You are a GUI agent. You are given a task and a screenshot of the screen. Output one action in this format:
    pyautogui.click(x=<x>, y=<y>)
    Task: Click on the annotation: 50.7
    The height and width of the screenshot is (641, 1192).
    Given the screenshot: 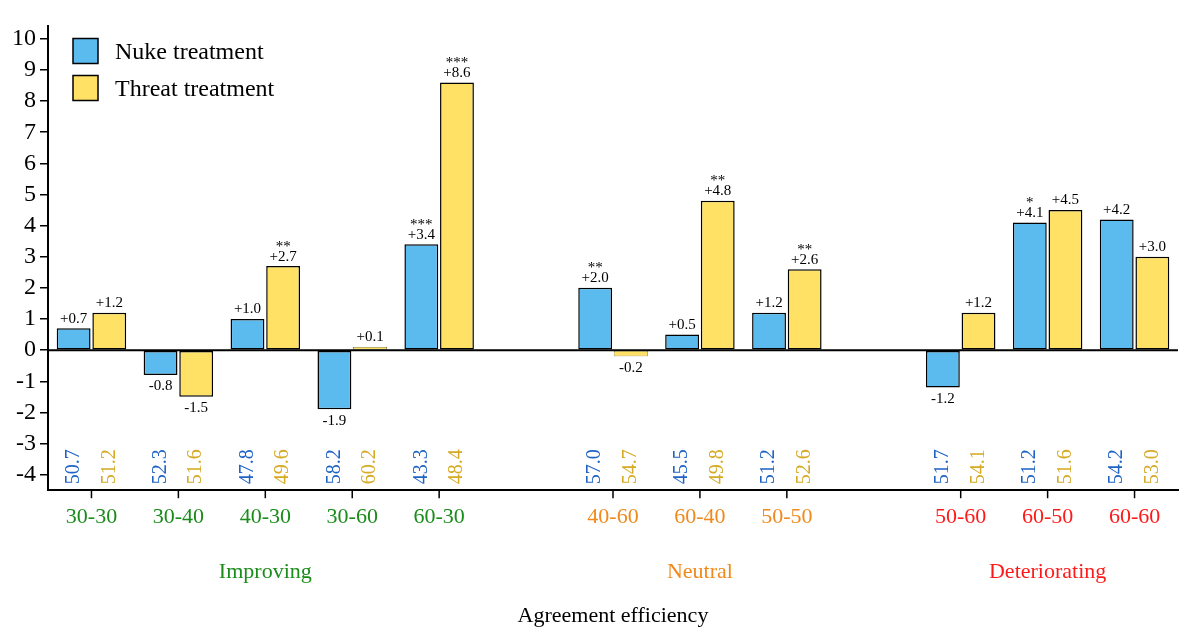 What is the action you would take?
    pyautogui.click(x=71, y=467)
    